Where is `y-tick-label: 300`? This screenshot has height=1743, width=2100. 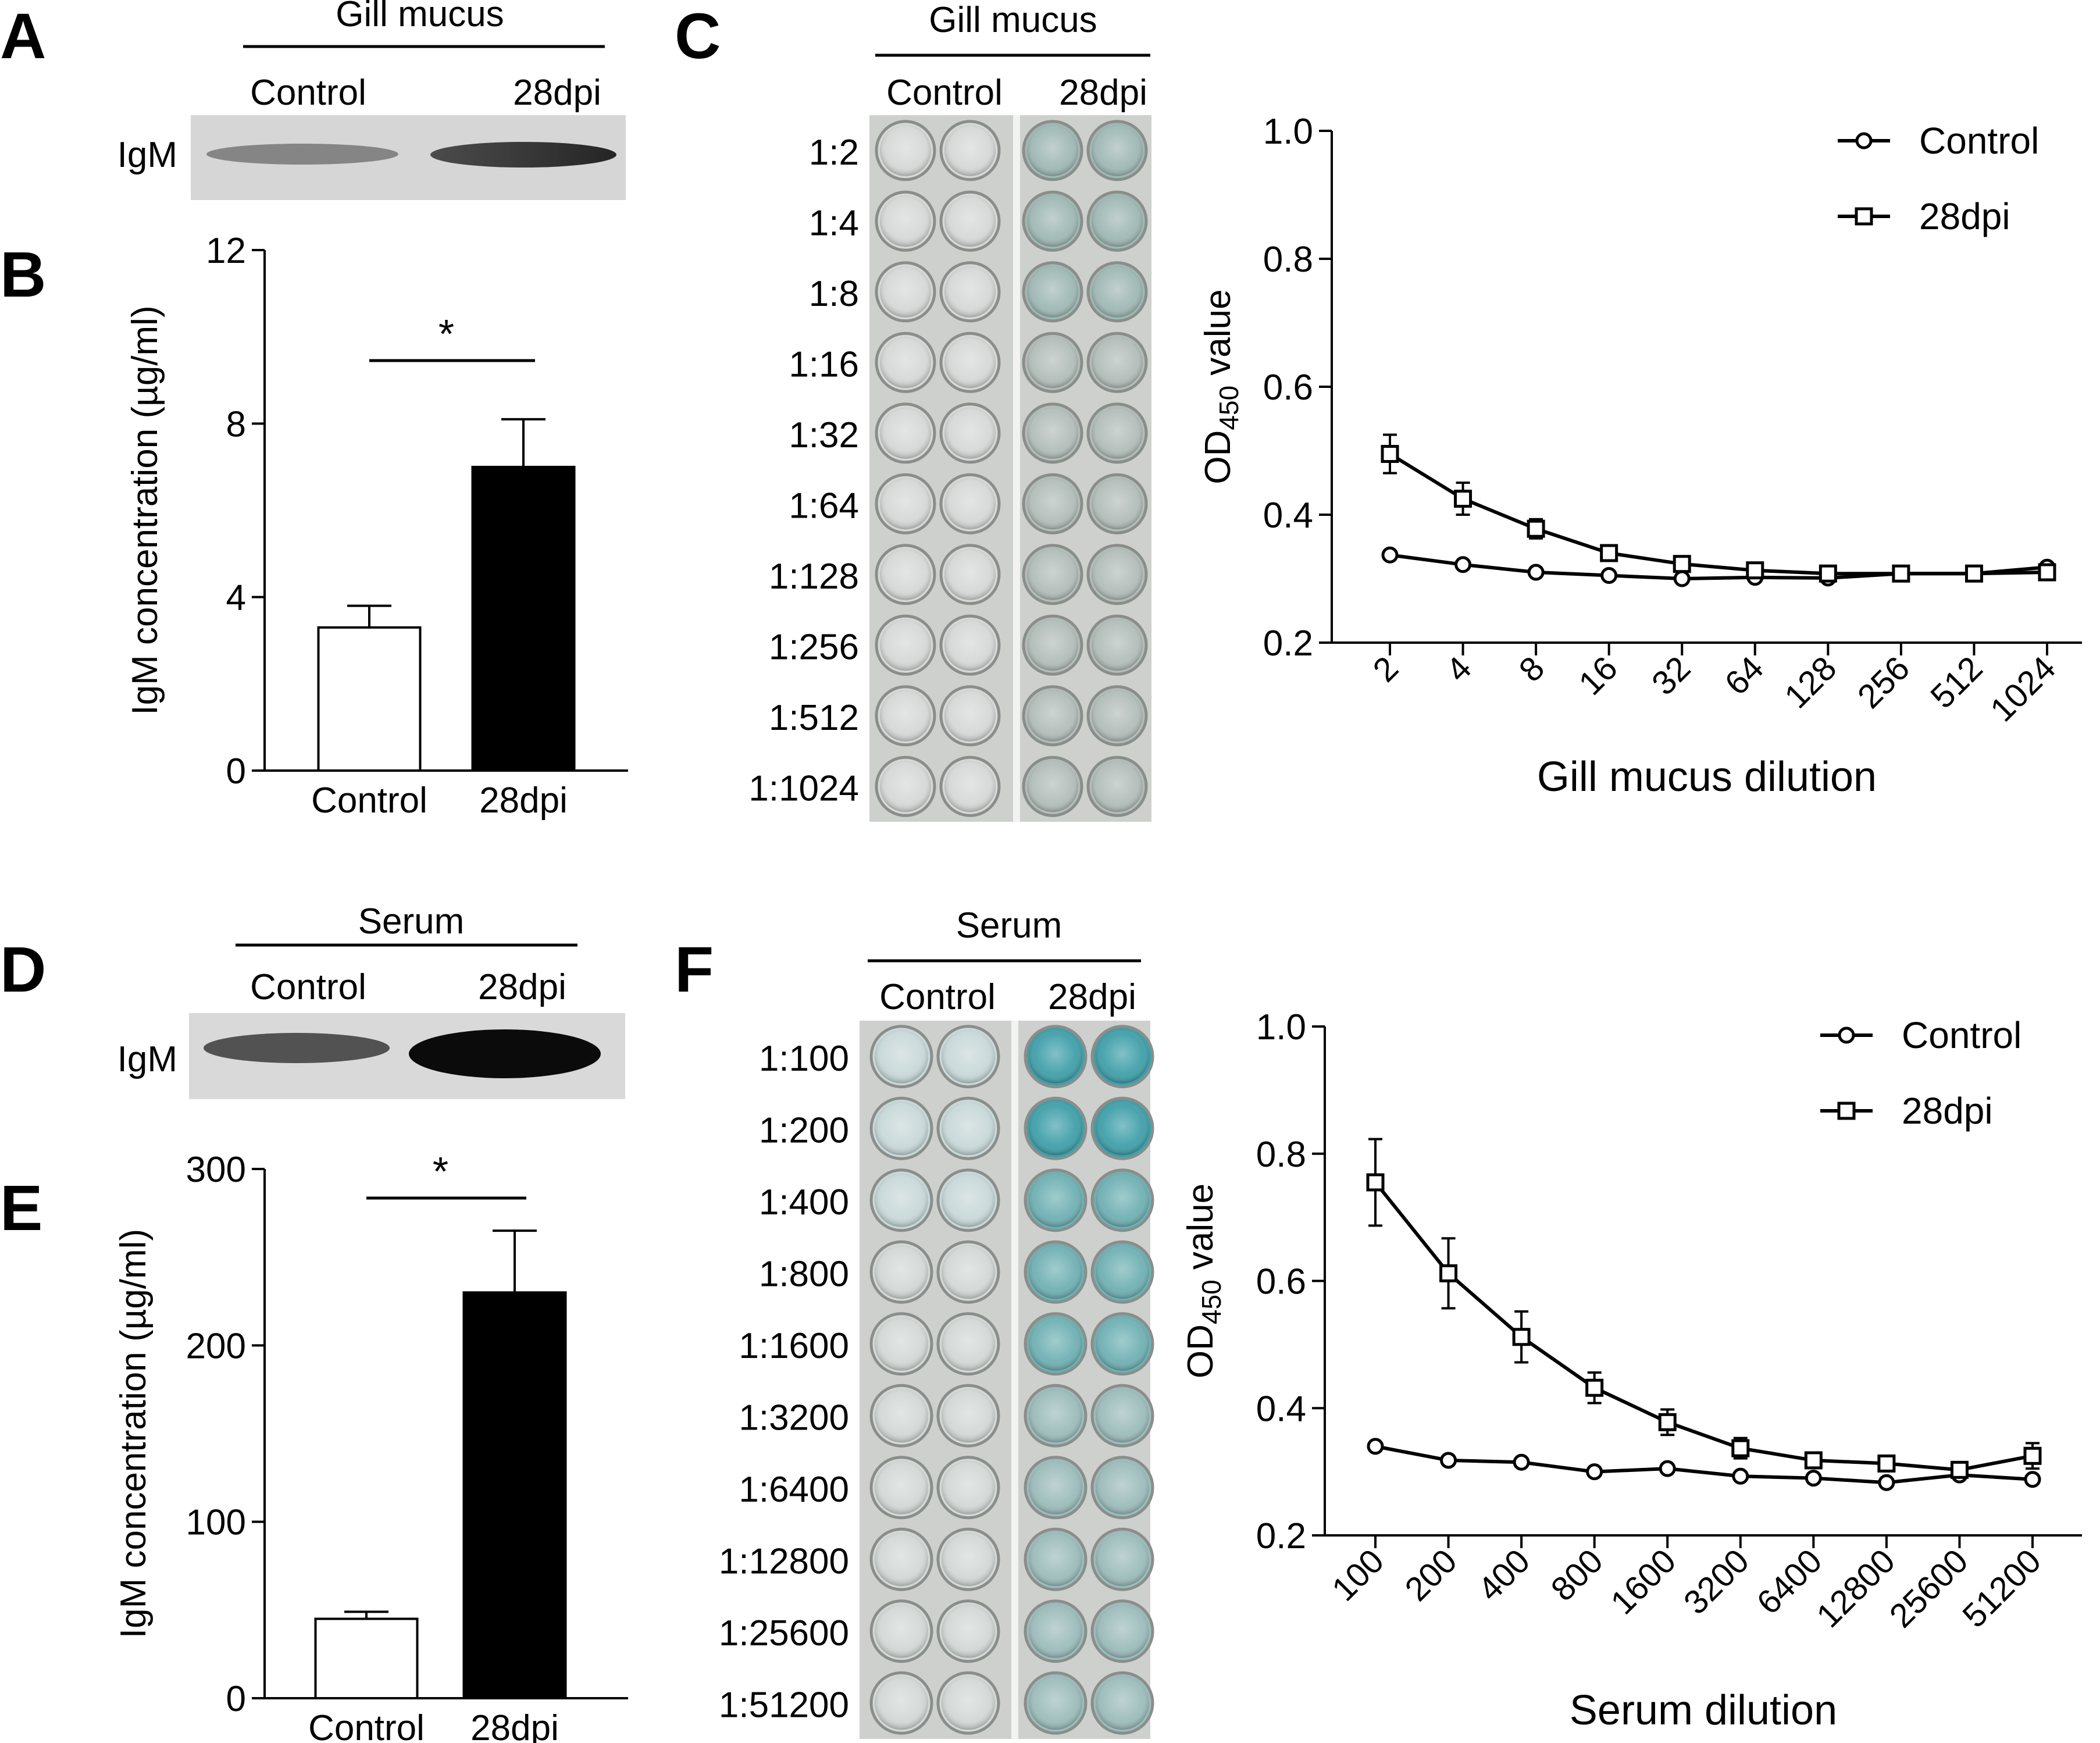 y-tick-label: 300 is located at coordinates (216, 1170).